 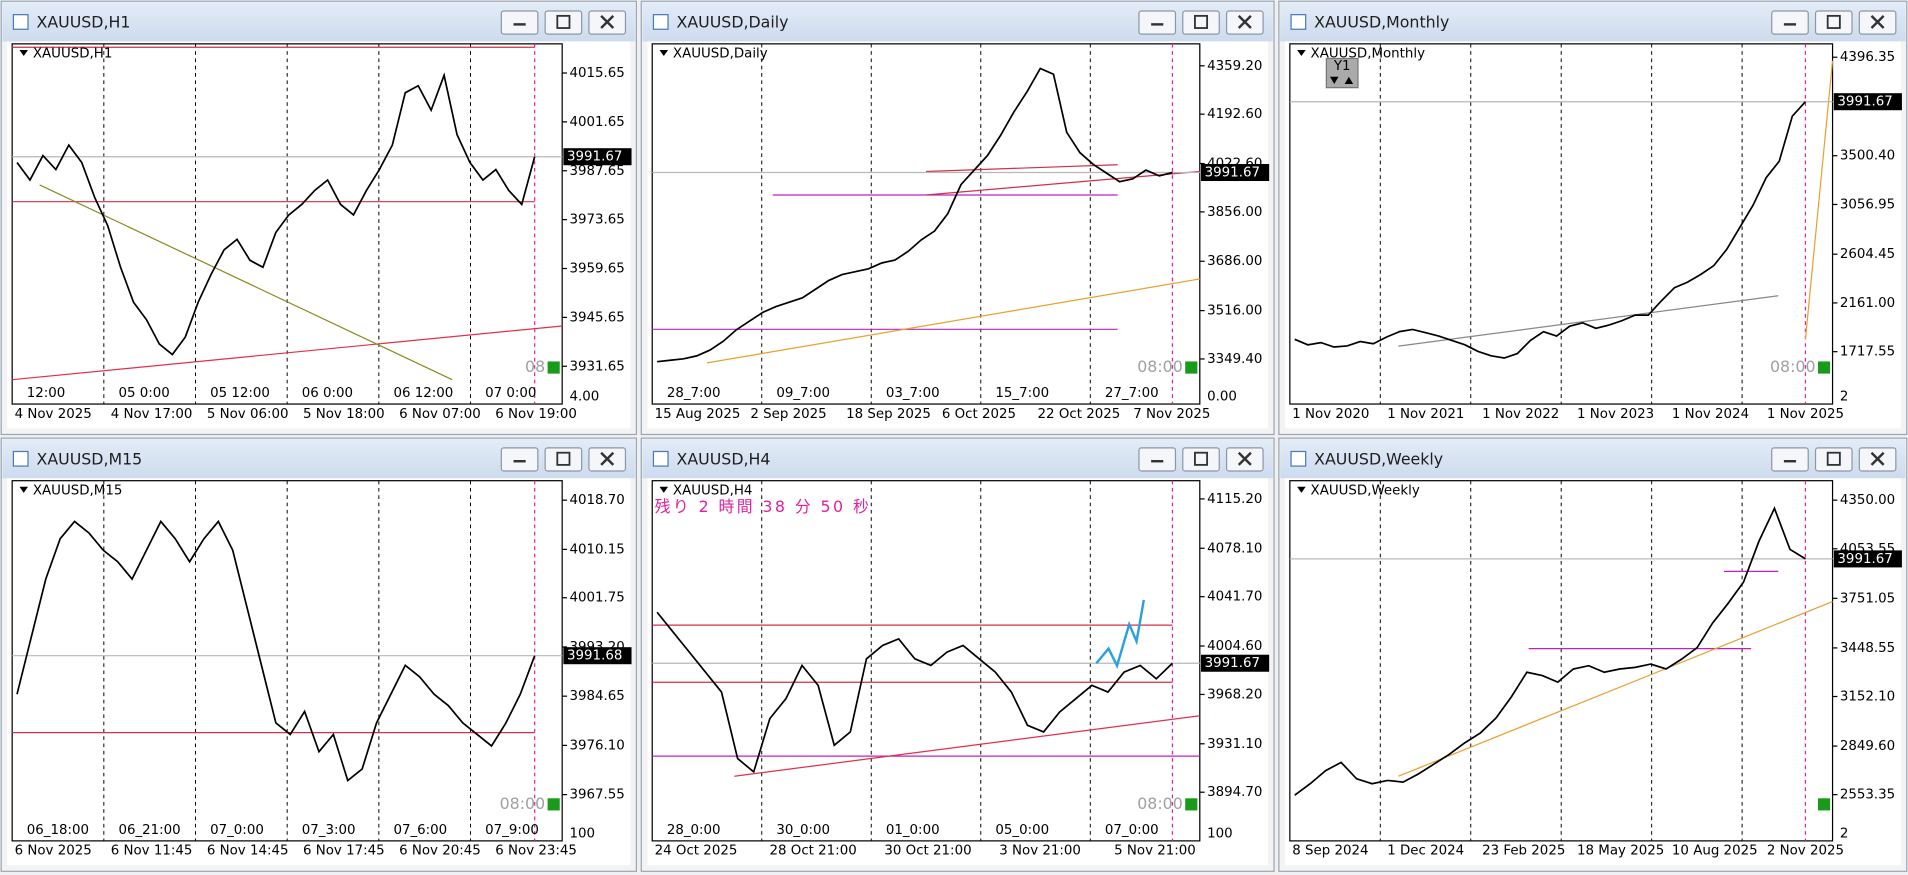 I want to click on period-button, so click(x=1342, y=73).